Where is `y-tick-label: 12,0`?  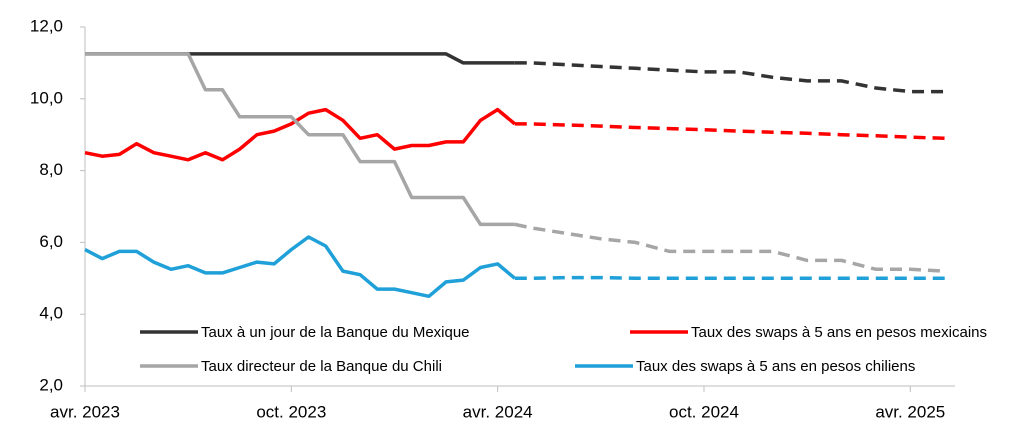
y-tick-label: 12,0 is located at coordinates (46, 25).